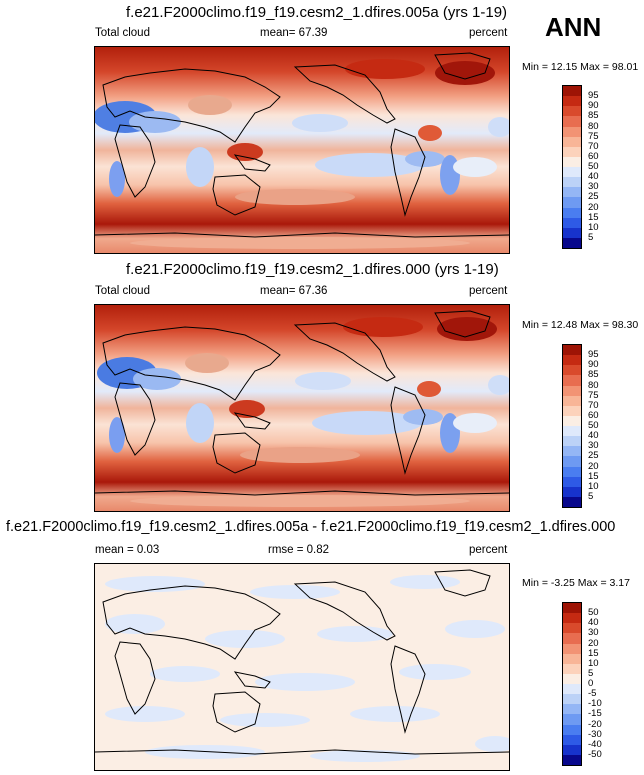 The image size is (644, 775). Describe the element at coordinates (122, 33) in the screenshot. I see `panel-1-variable-label: Total cloud` at that location.